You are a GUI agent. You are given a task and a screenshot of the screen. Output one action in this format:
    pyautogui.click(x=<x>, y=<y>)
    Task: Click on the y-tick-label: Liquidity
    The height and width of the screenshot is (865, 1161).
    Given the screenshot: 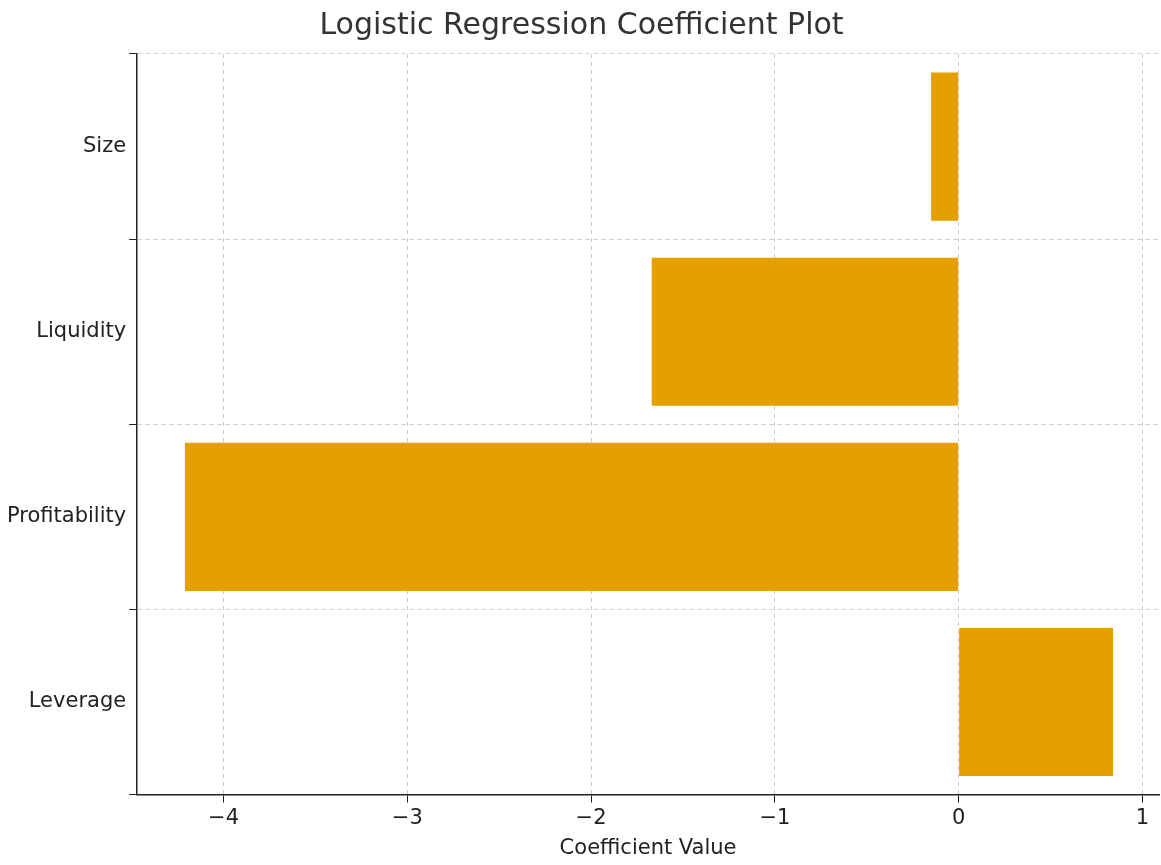 What is the action you would take?
    pyautogui.click(x=81, y=330)
    